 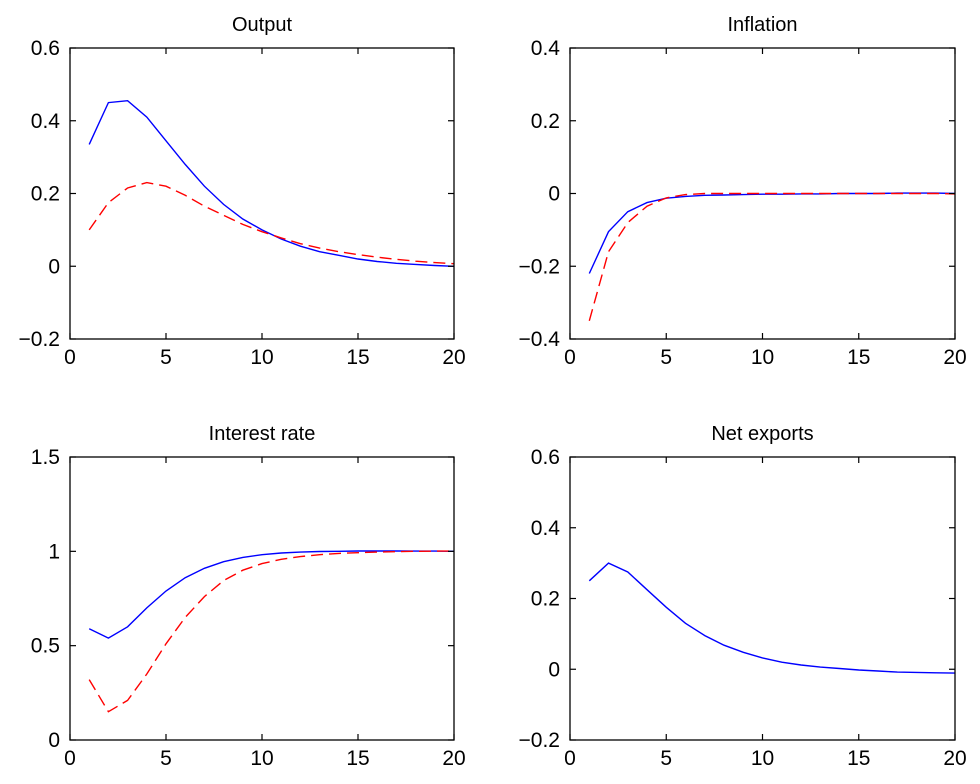 I want to click on y-tick-label: 1.5, so click(x=45, y=457).